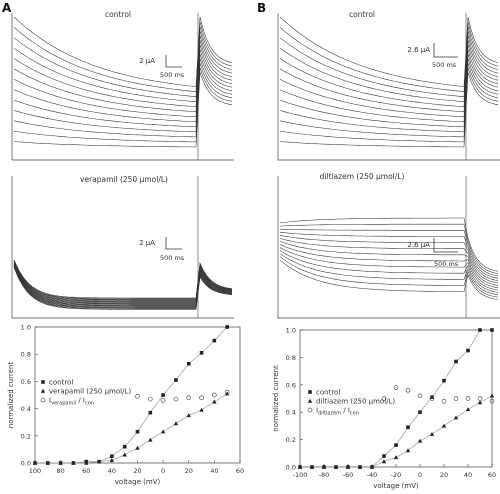 Image resolution: width=500 pixels, height=494 pixels. Describe the element at coordinates (124, 179) in the screenshot. I see `trace-title-a-verapamil: verapamil (250 μmol/L)` at that location.